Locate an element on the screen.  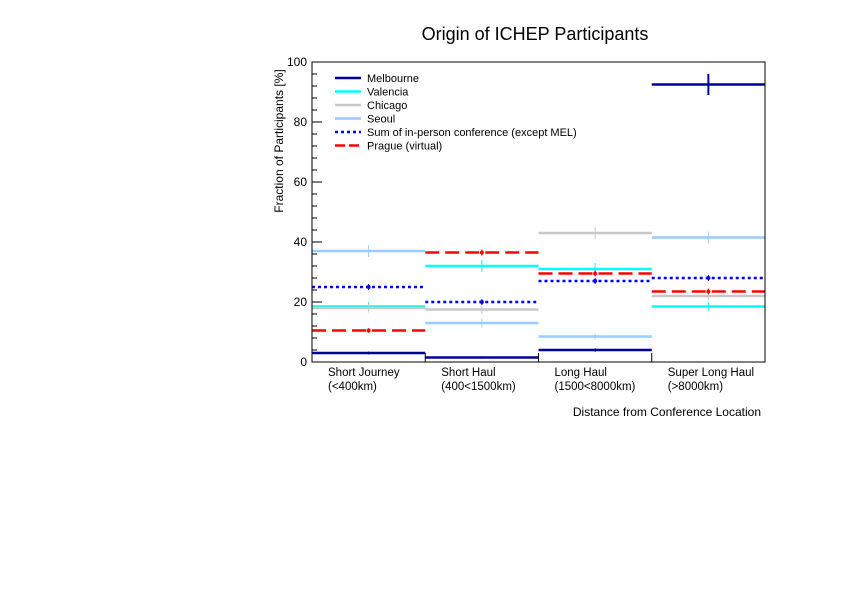
y-tick-label: 40 is located at coordinates (301, 242).